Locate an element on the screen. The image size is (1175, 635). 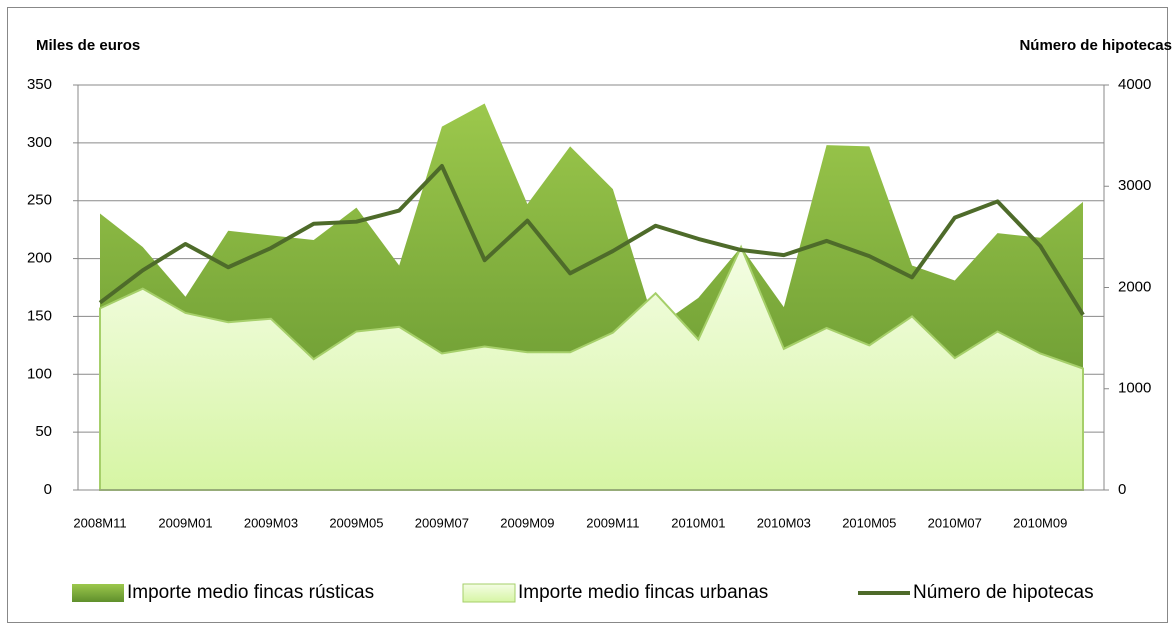
y2-tick-label: 1000 is located at coordinates (1134, 388).